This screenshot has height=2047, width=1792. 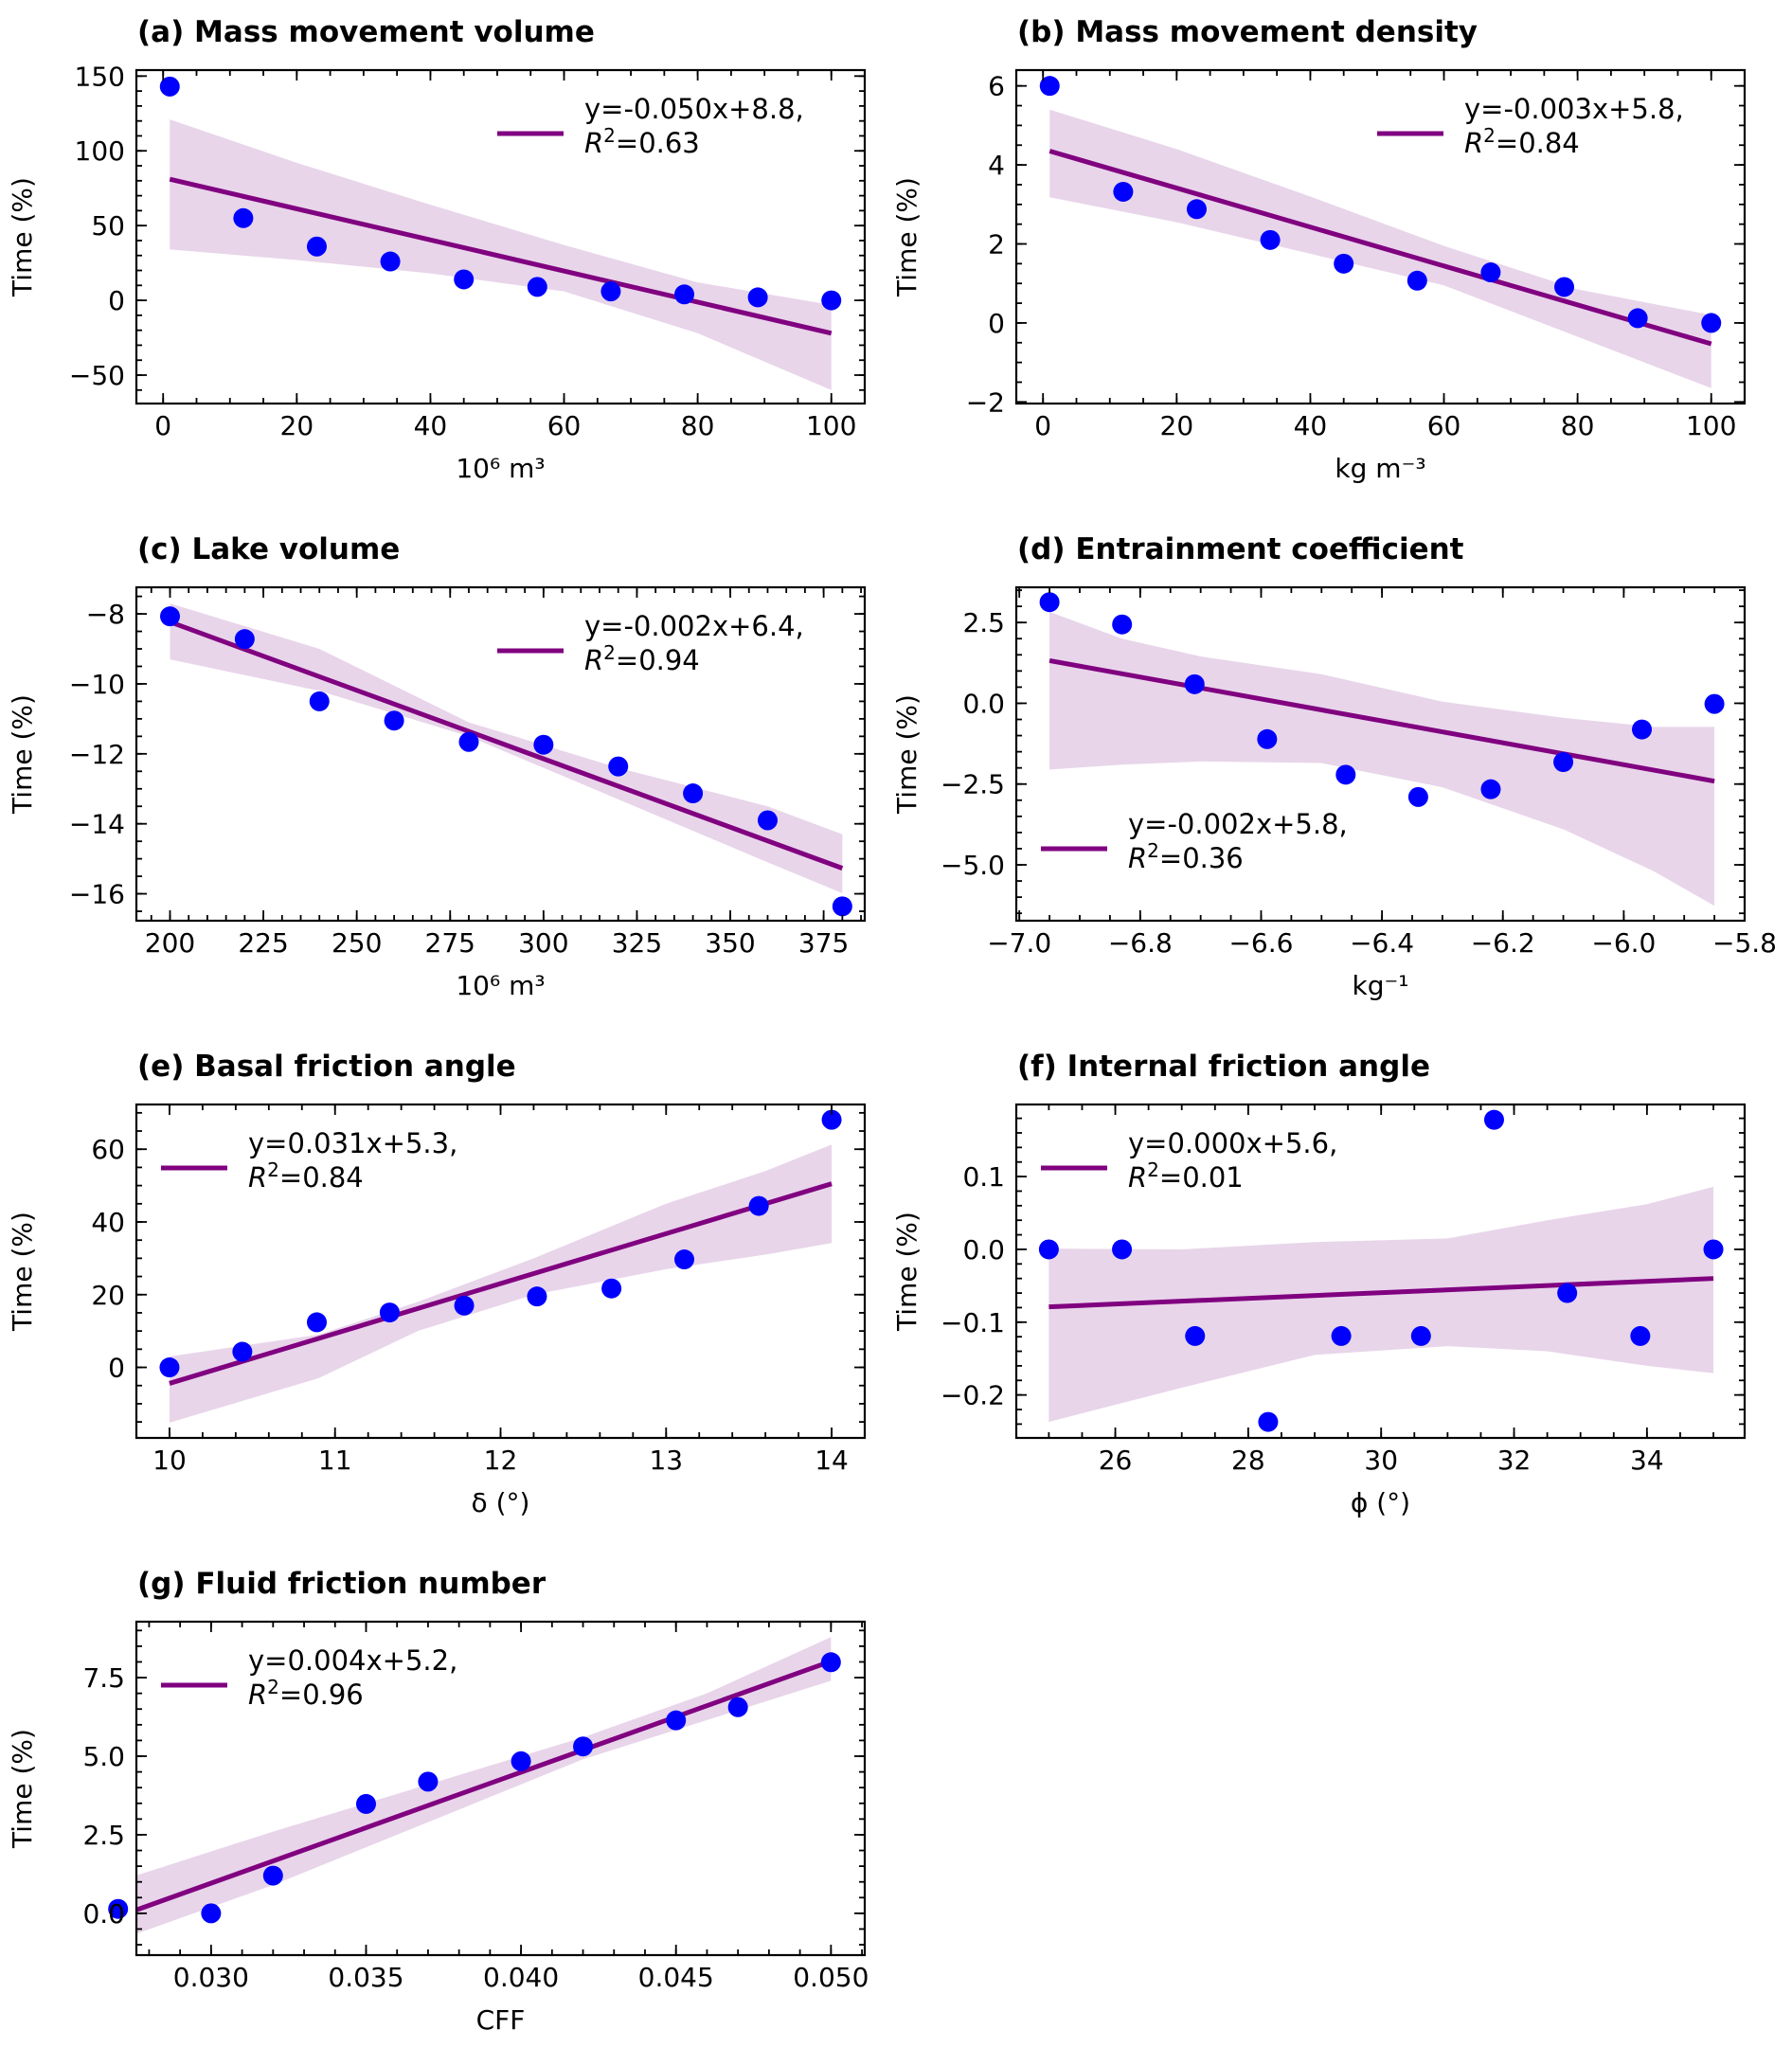 I want to click on y-tick-label: 150, so click(x=100, y=76).